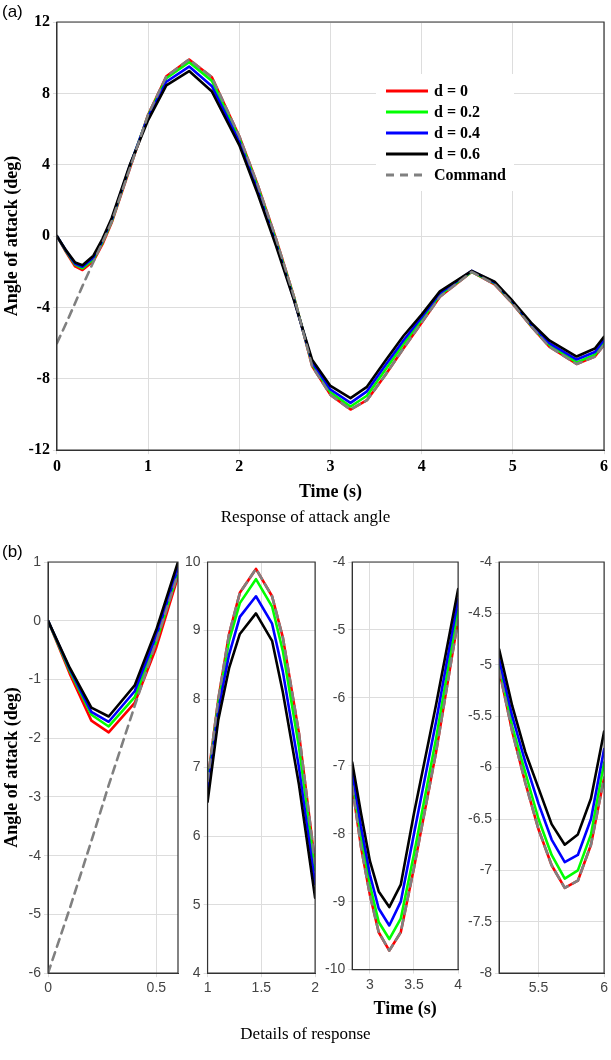 Image resolution: width=611 pixels, height=1060 pixels. Describe the element at coordinates (335, 968) in the screenshot. I see `y-tick-label: -10` at that location.